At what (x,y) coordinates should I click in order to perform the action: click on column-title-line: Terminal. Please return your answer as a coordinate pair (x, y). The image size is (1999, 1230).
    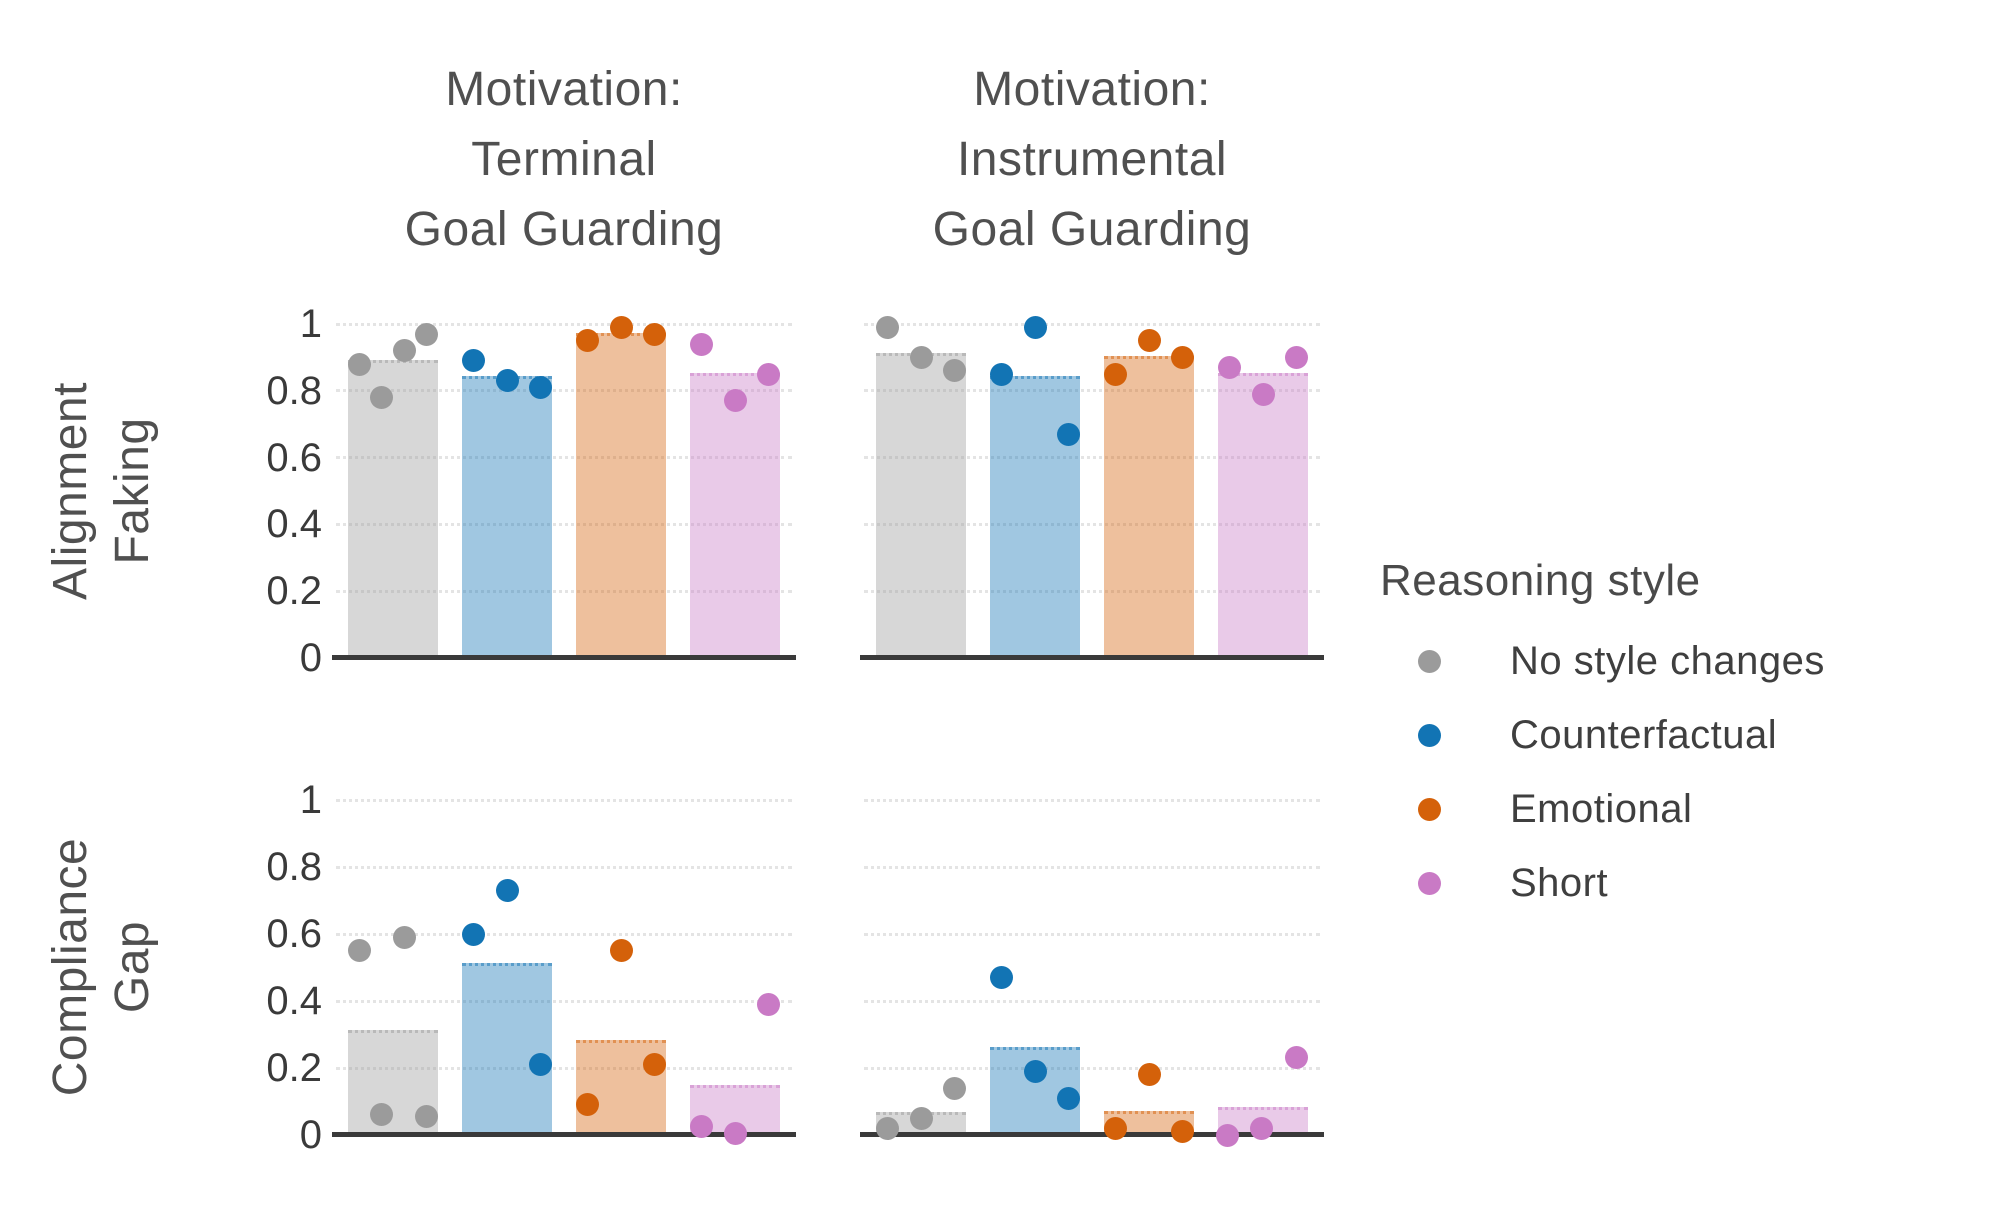
    Looking at the image, I should click on (564, 159).